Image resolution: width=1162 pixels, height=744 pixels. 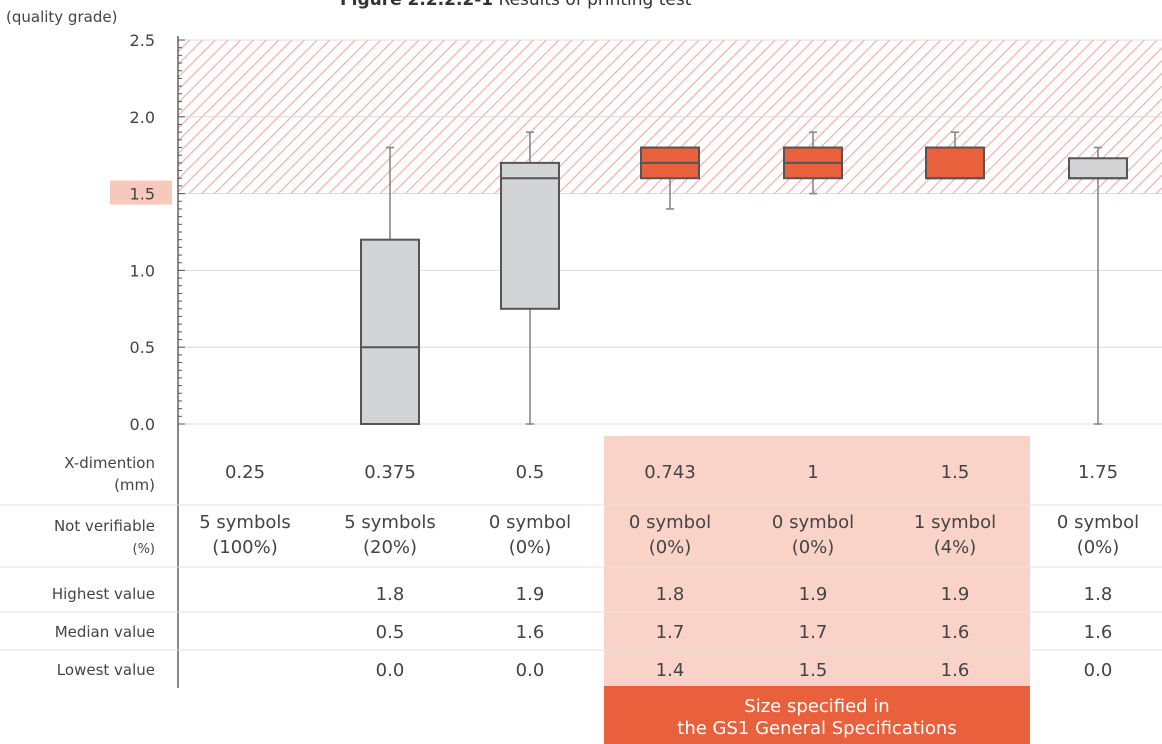 What do you see at coordinates (144, 549) in the screenshot?
I see `row-label-not-verifiable-unit: (%)` at bounding box center [144, 549].